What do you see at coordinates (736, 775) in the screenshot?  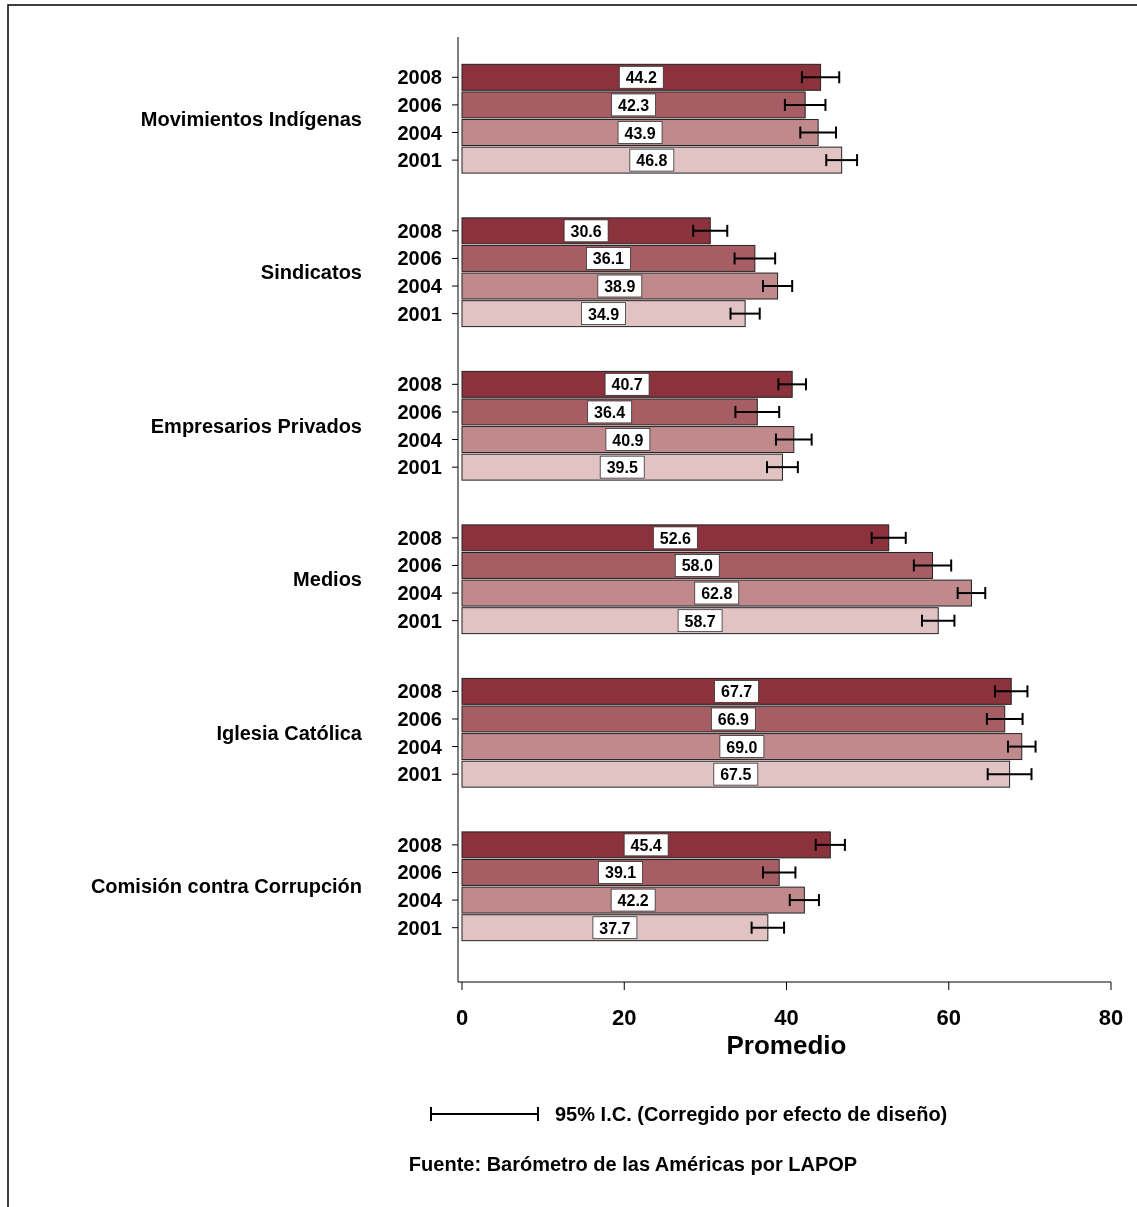 I see `data-label: 67.5` at bounding box center [736, 775].